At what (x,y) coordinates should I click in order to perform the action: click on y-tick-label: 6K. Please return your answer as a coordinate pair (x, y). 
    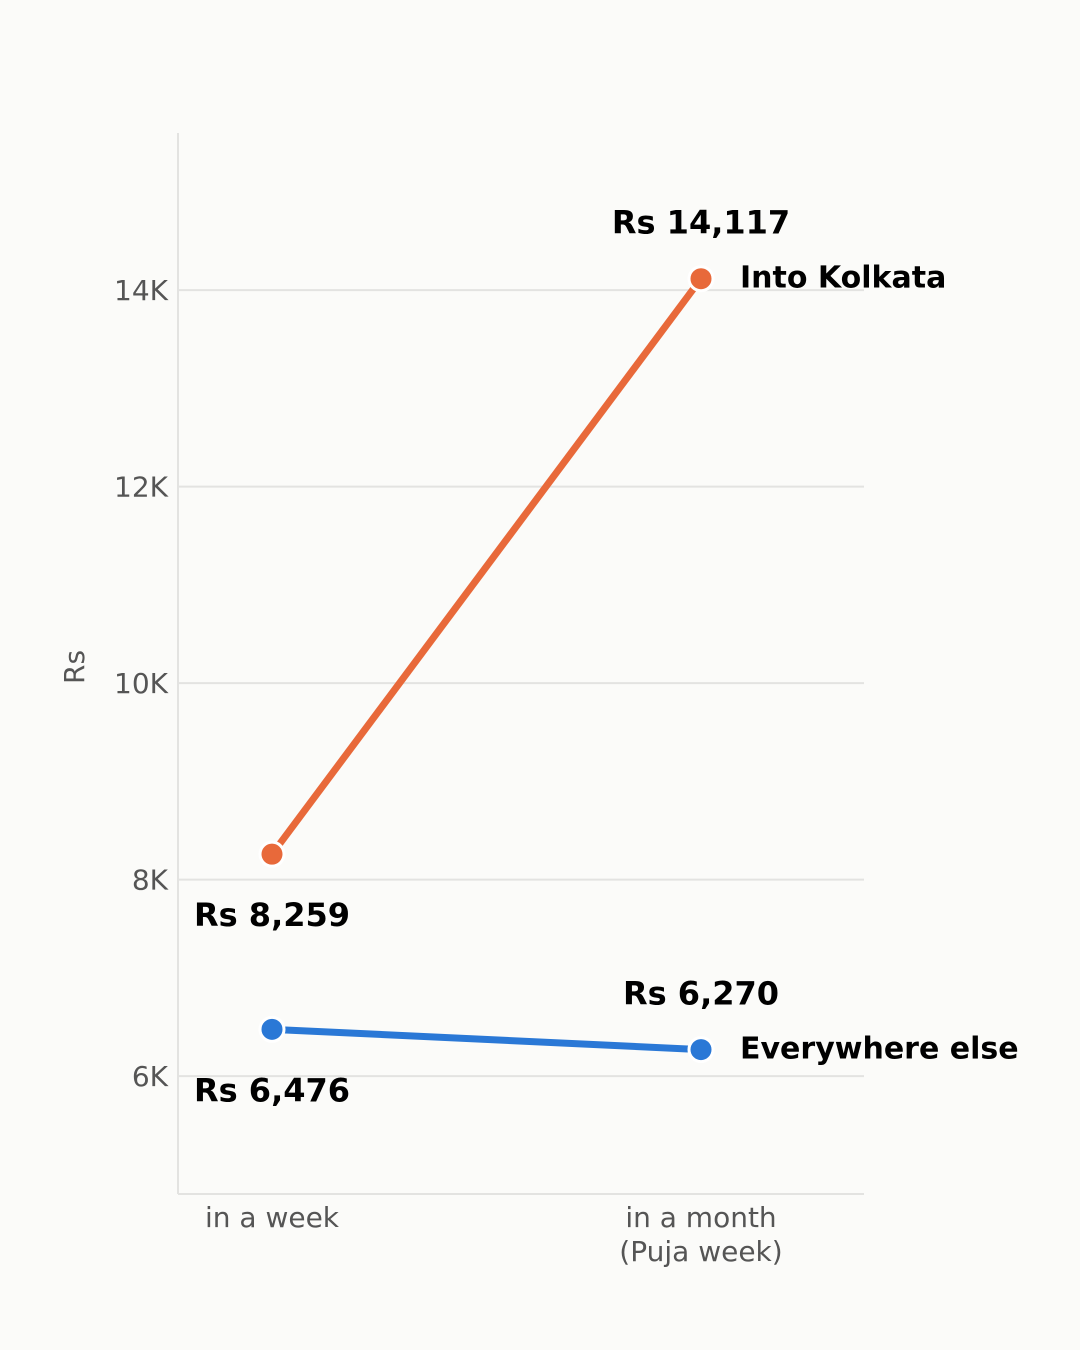
    Looking at the image, I should click on (150, 1076).